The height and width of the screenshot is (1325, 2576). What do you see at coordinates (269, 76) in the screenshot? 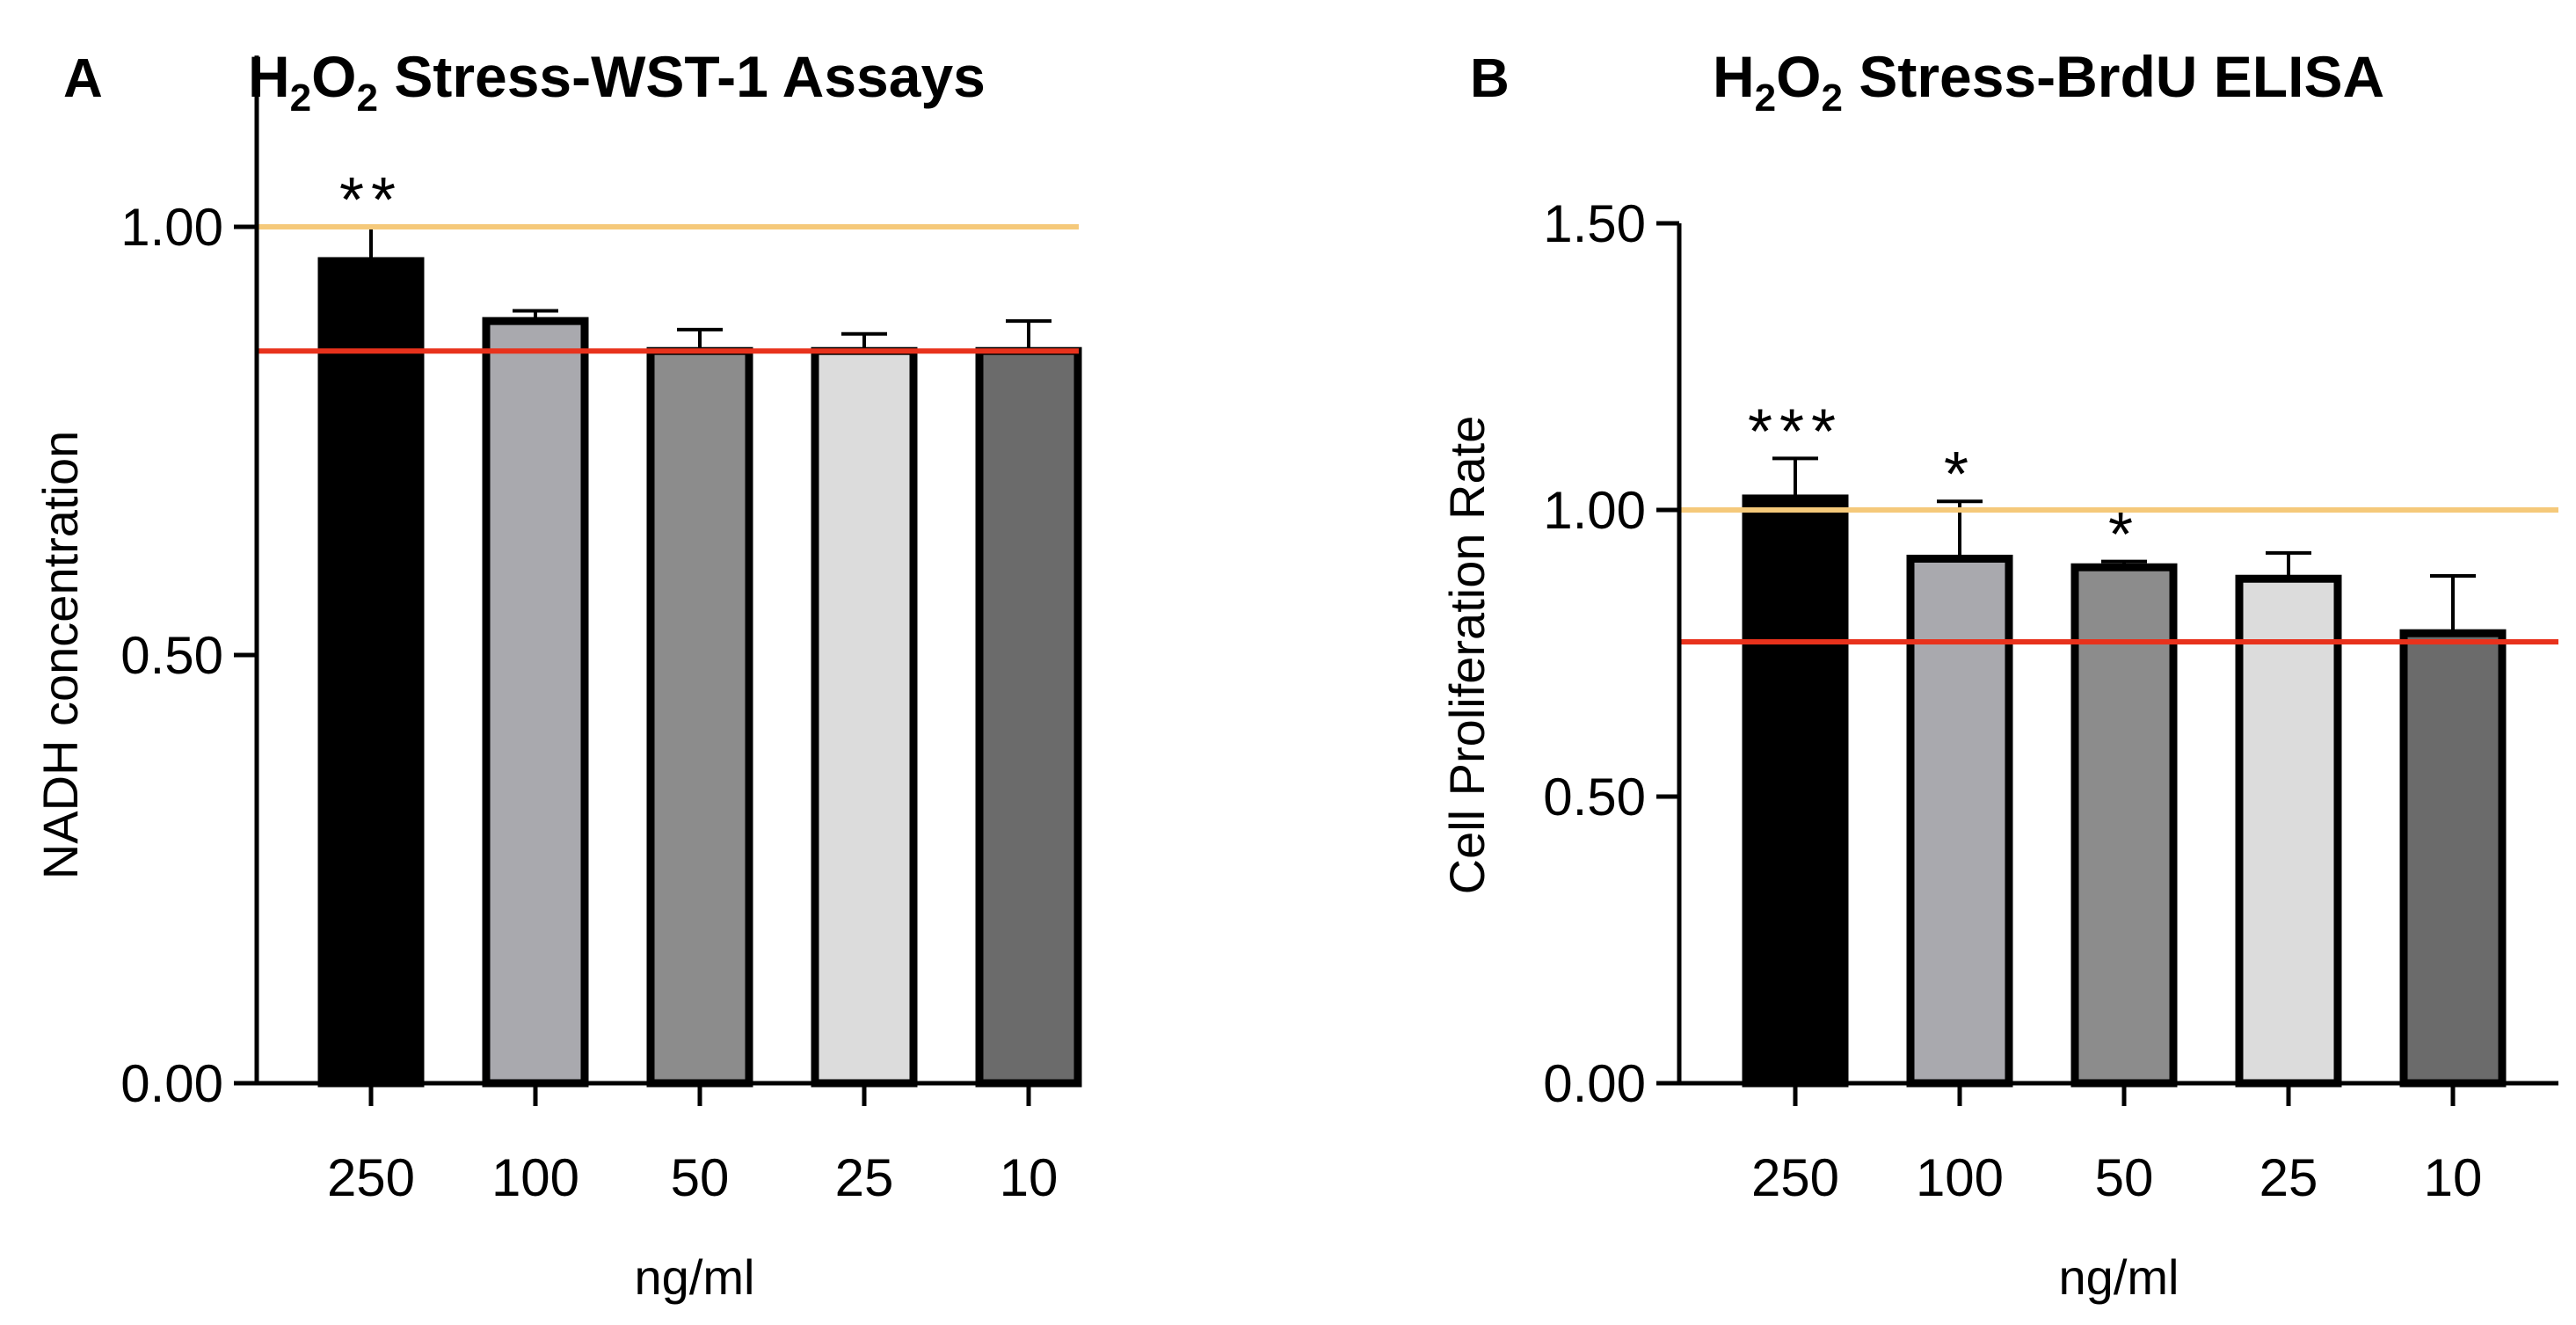
I see `panel-a-title-part: H` at bounding box center [269, 76].